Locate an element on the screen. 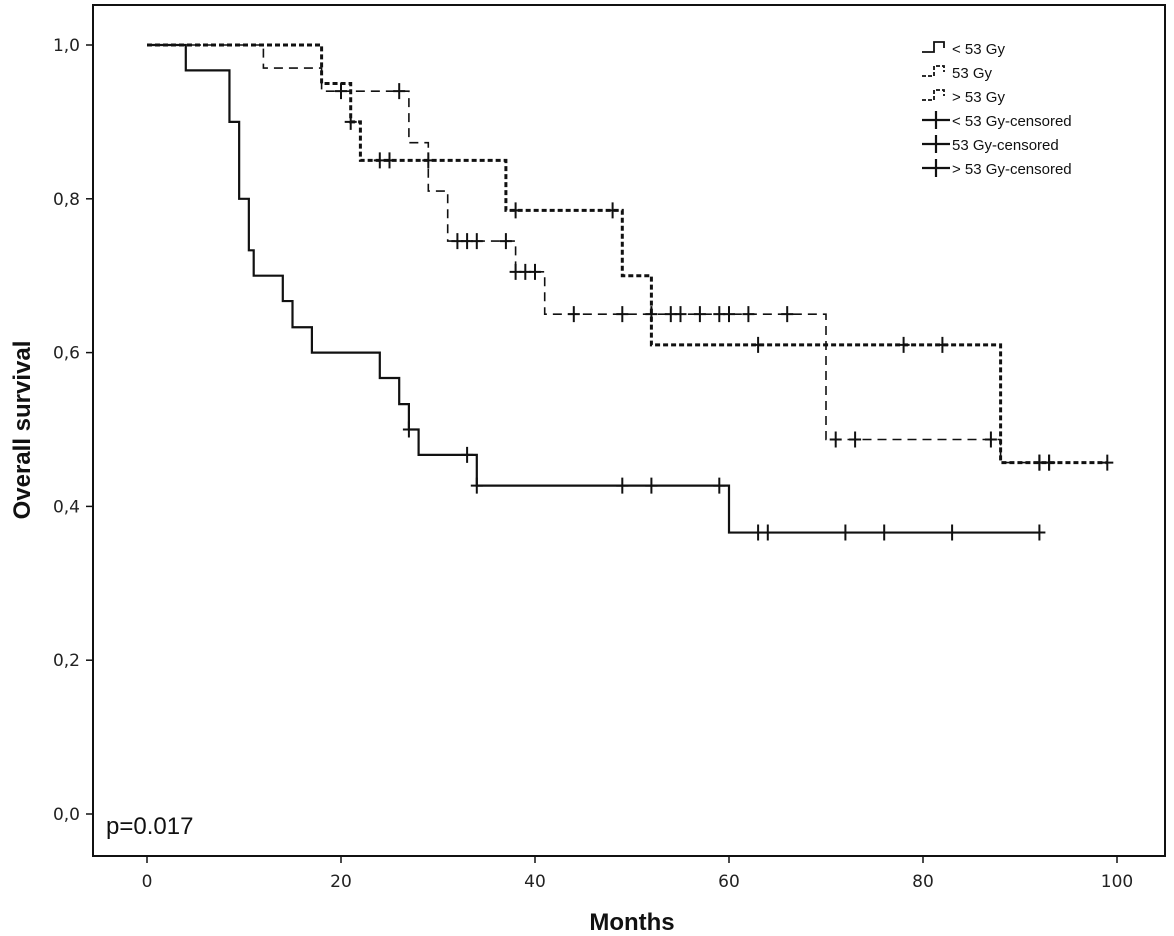  x-tick-label: 80 is located at coordinates (923, 882).